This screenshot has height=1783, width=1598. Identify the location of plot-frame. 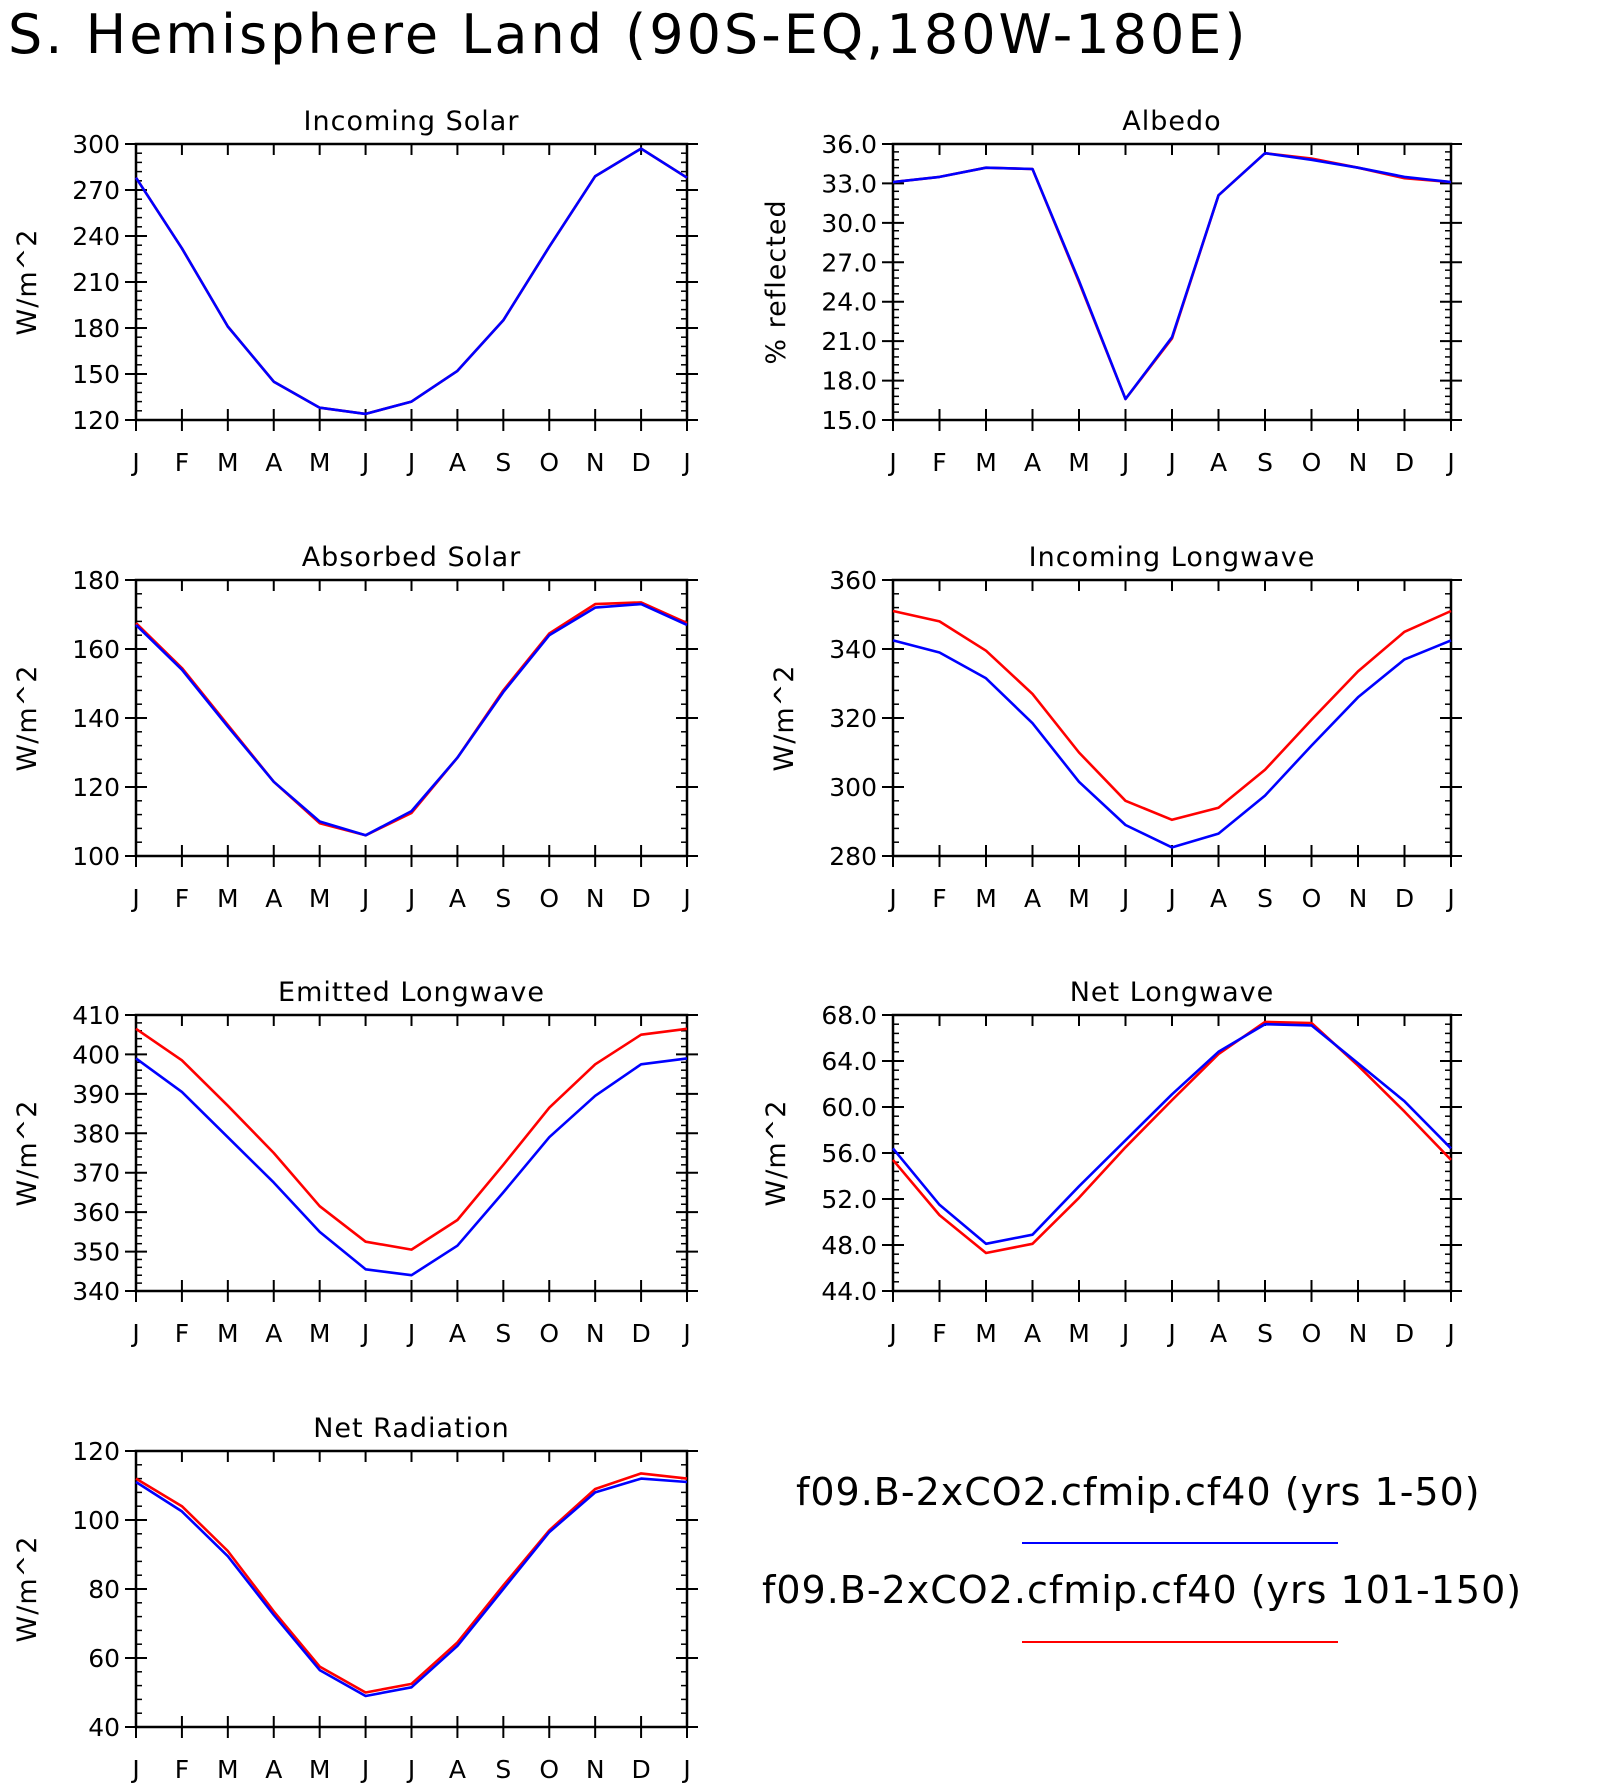
(411, 718).